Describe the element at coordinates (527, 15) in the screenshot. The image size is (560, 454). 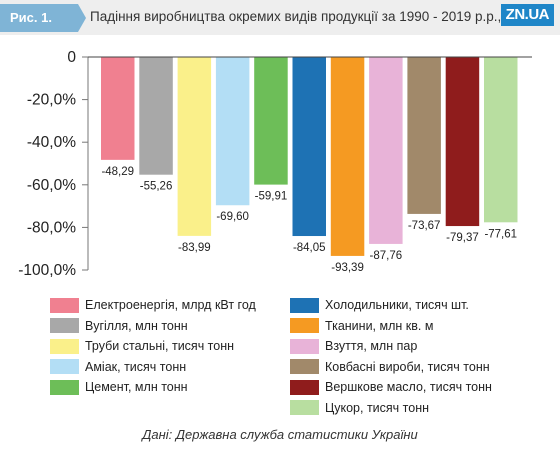
I see `brand-logo: ZN.UA` at that location.